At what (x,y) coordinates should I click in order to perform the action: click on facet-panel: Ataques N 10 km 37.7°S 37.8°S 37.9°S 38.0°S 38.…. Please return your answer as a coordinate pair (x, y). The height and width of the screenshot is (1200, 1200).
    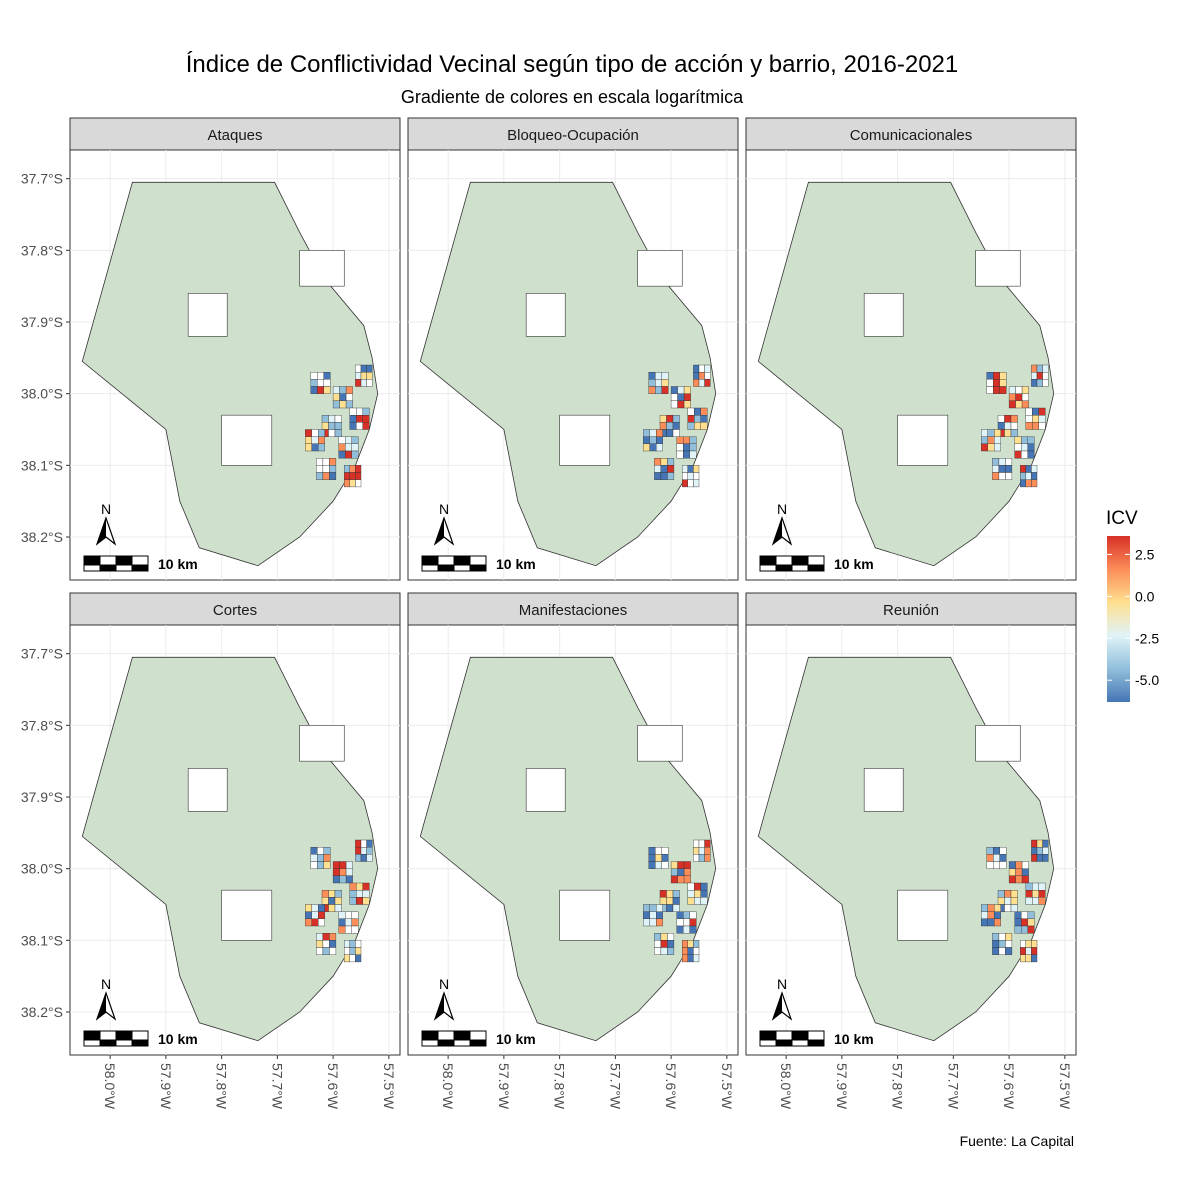
    Looking at the image, I should click on (211, 349).